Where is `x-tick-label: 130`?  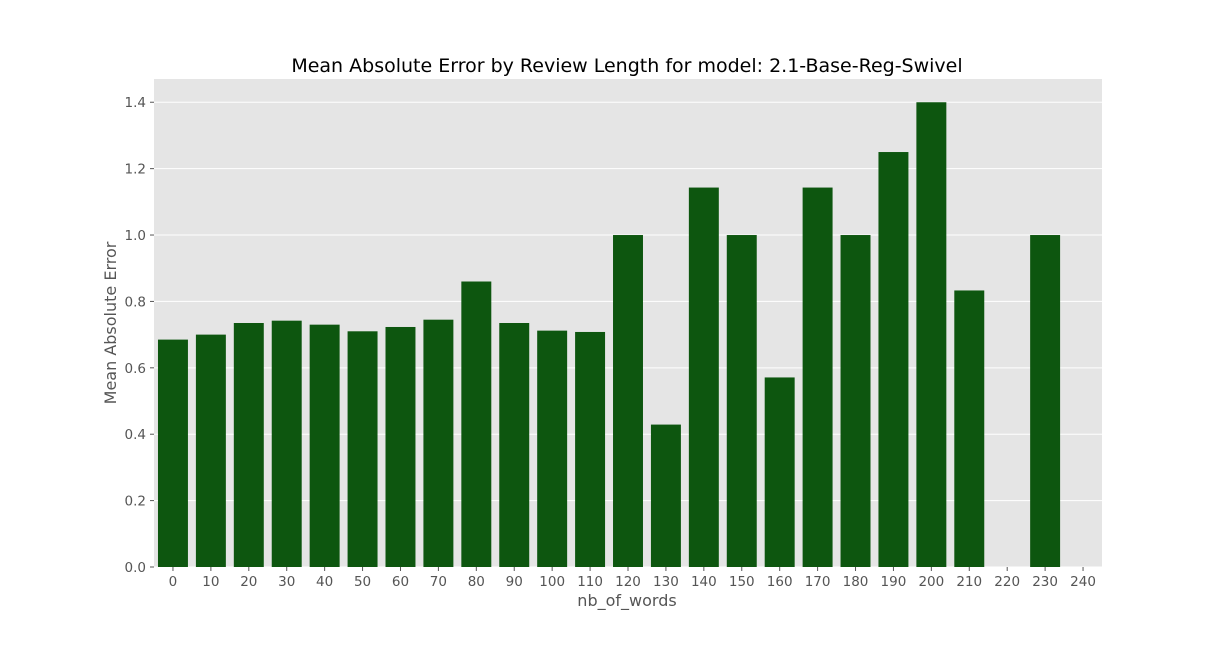
x-tick-label: 130 is located at coordinates (666, 582).